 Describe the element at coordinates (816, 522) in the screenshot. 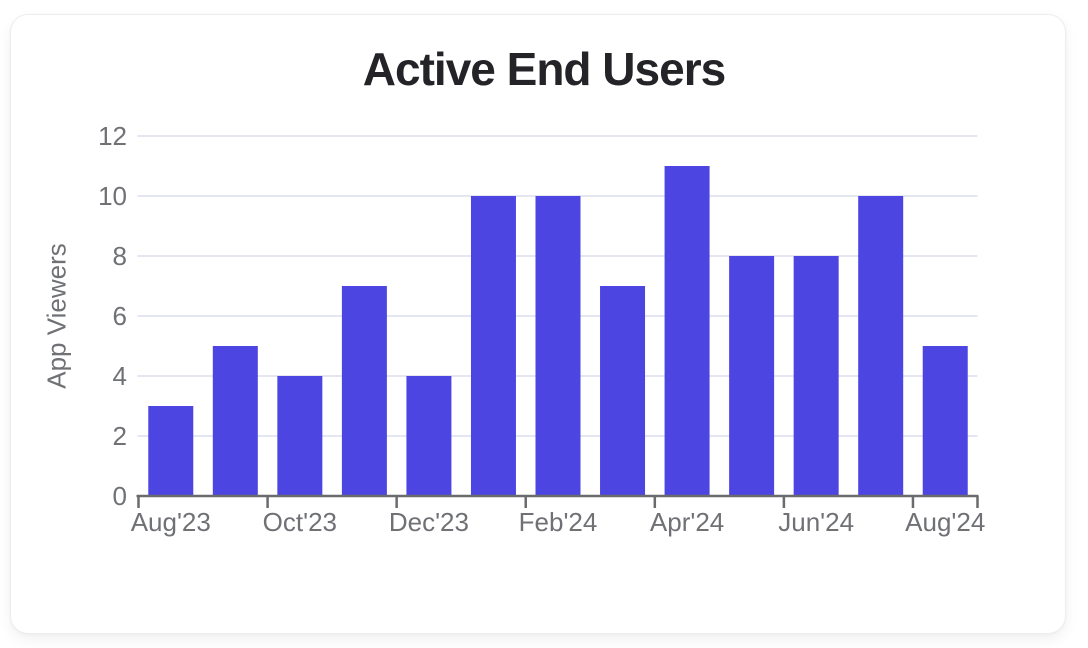

I see `x-tick-label: Jun'24` at that location.